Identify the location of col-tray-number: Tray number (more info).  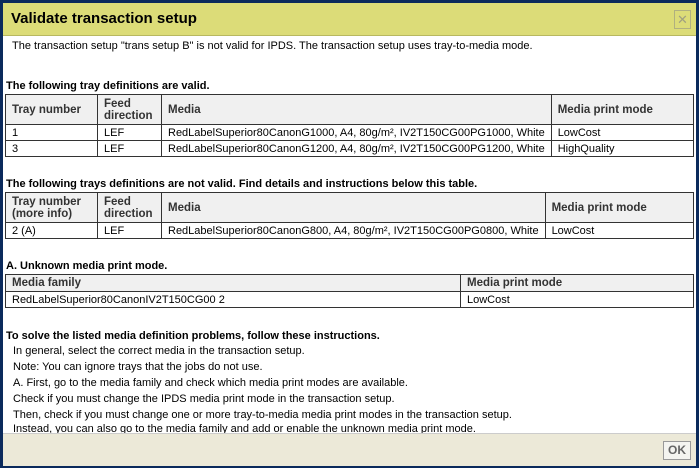
(51, 207).